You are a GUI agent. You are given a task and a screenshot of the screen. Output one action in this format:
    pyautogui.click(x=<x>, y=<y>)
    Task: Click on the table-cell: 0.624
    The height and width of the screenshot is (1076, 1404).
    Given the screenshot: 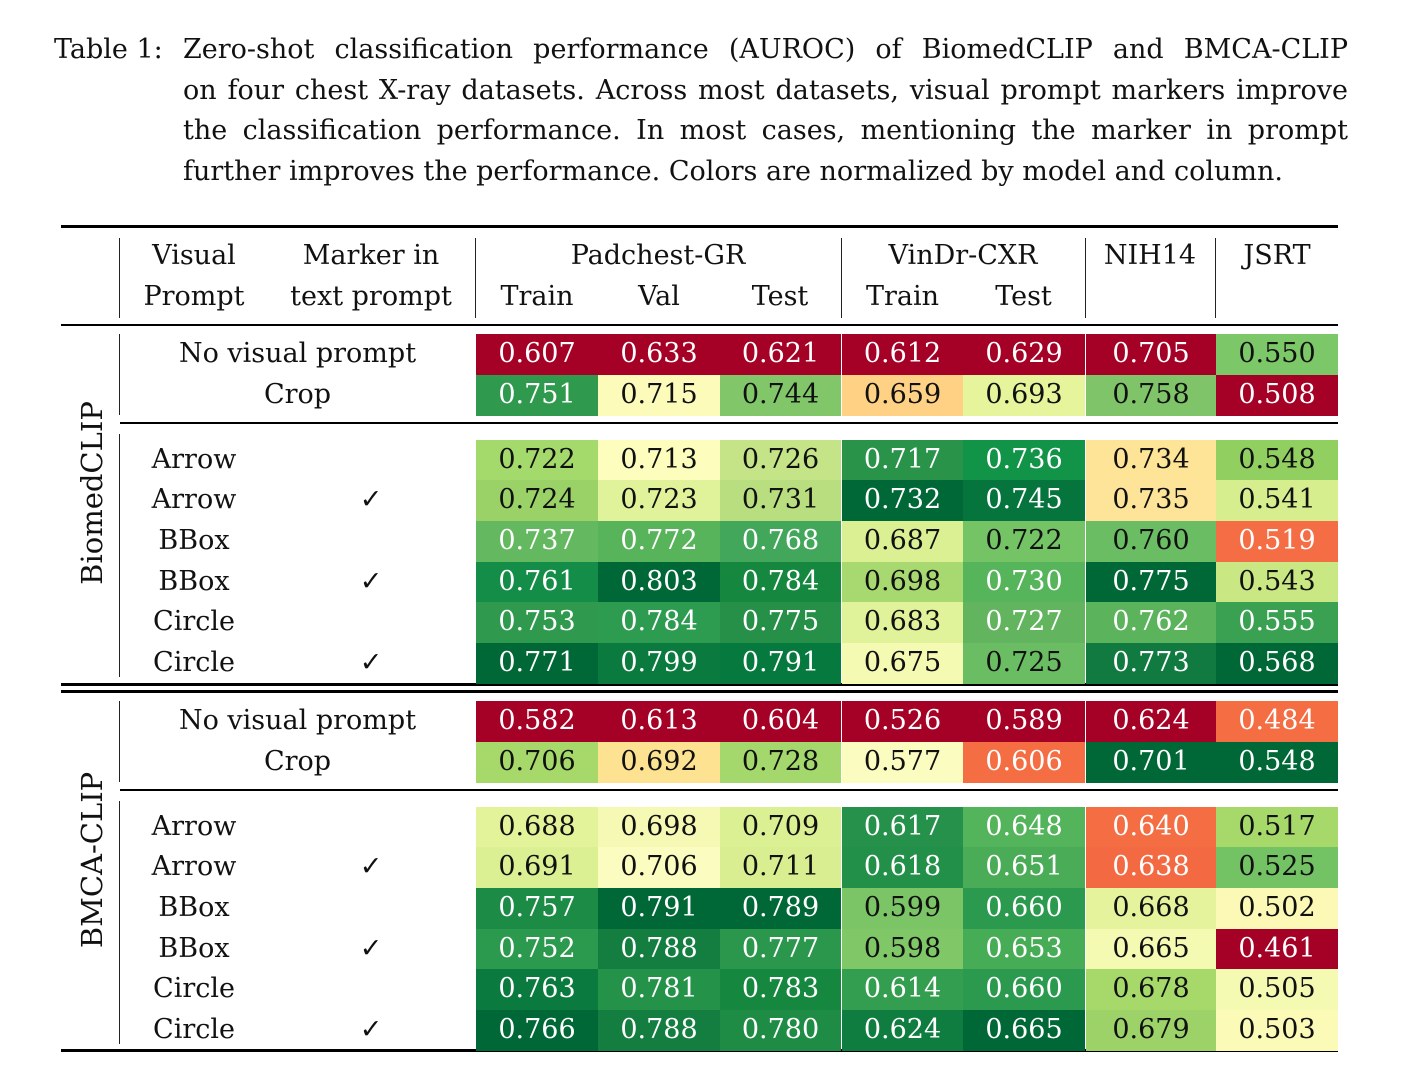 What is the action you would take?
    pyautogui.click(x=1151, y=722)
    